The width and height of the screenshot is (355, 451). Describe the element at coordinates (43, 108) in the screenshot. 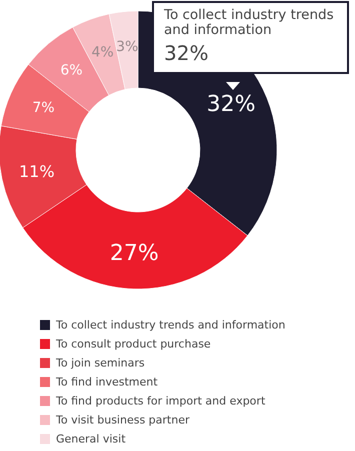

I see `data-label: 7%` at that location.